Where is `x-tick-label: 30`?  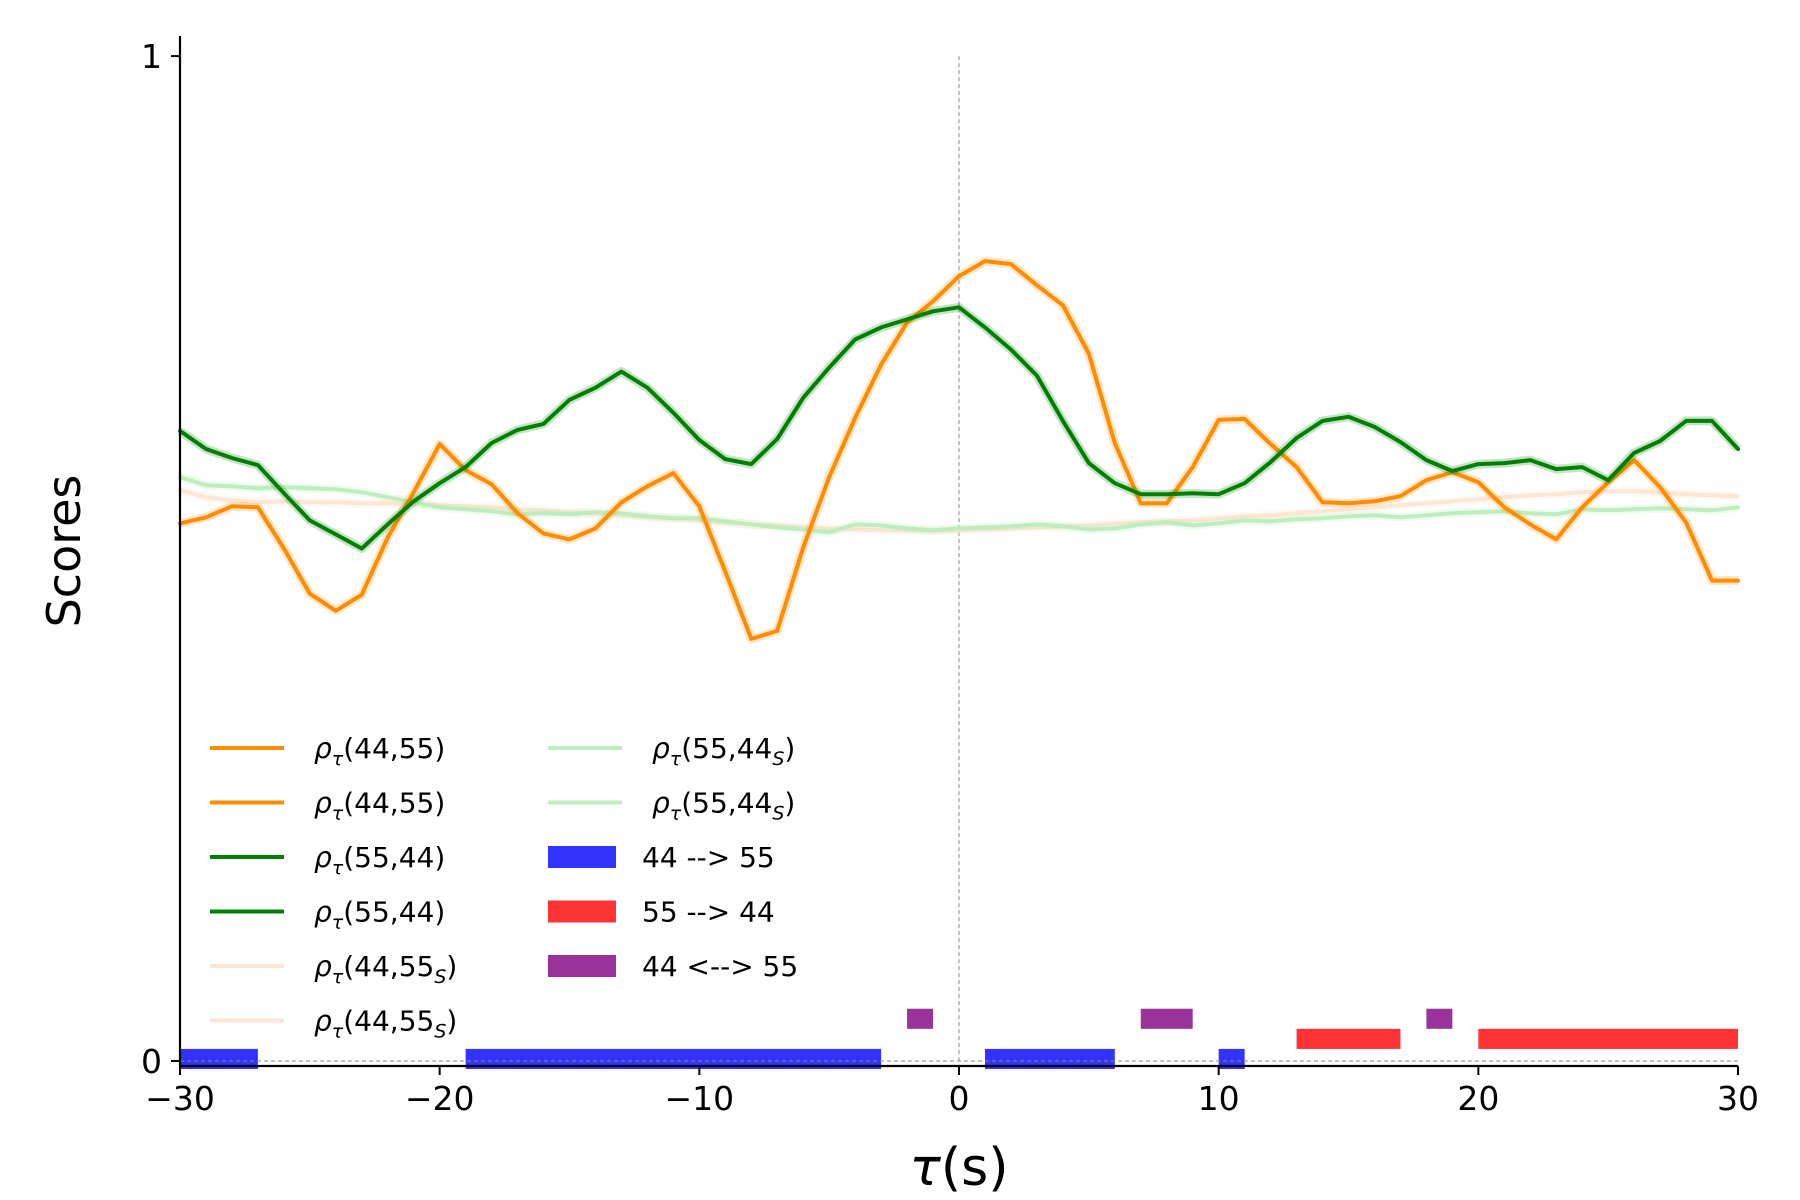 x-tick-label: 30 is located at coordinates (1738, 1098).